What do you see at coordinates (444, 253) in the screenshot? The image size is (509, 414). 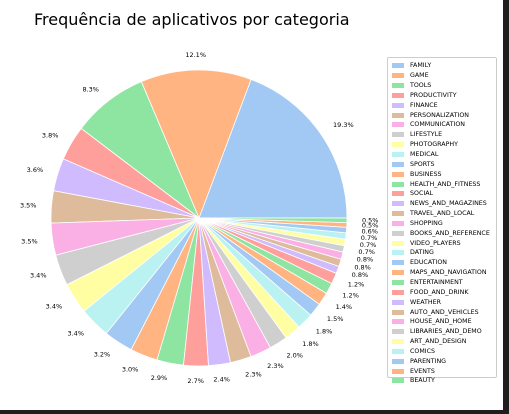 I see `legend-item-dating: DATING` at bounding box center [444, 253].